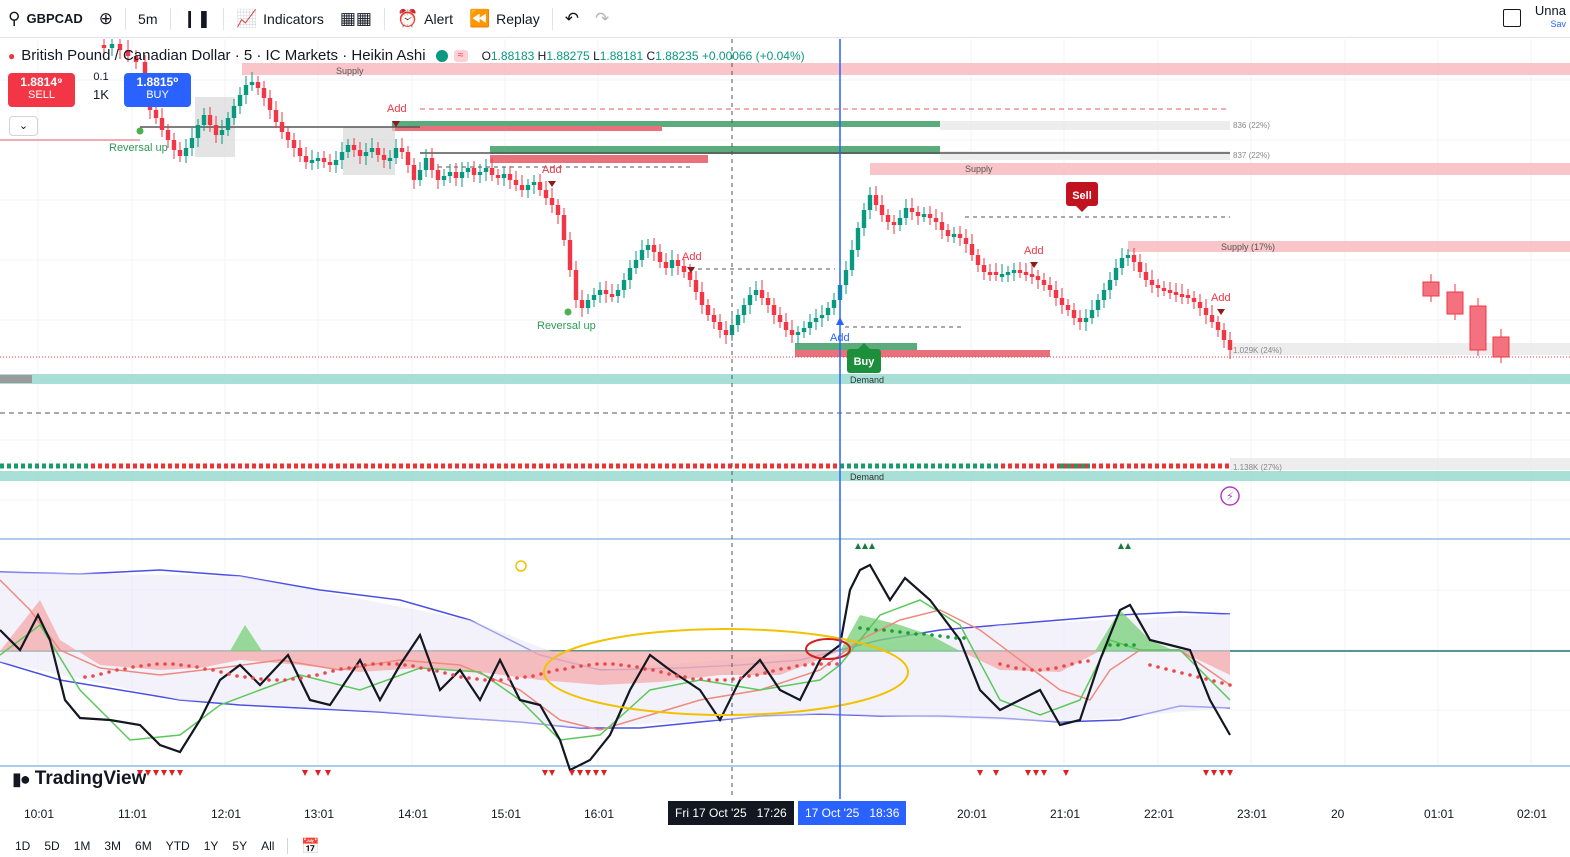  I want to click on buy-signal-label: Buy, so click(865, 362).